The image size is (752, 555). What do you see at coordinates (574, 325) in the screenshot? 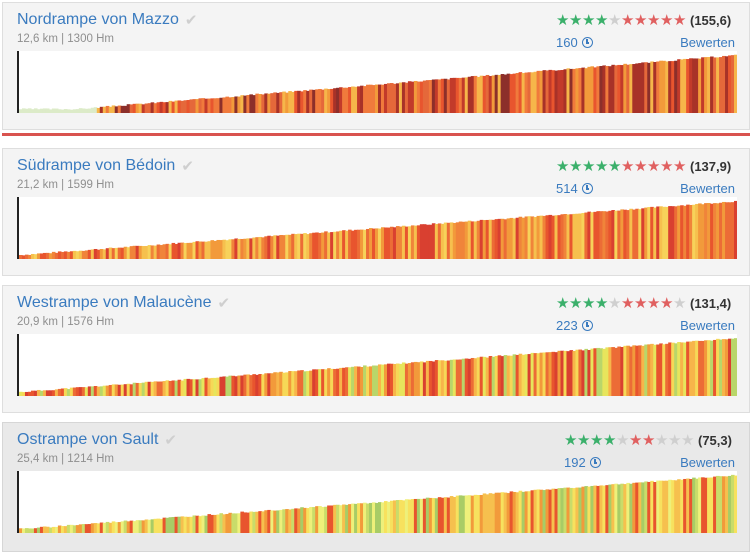
I see `rating-count: 223` at bounding box center [574, 325].